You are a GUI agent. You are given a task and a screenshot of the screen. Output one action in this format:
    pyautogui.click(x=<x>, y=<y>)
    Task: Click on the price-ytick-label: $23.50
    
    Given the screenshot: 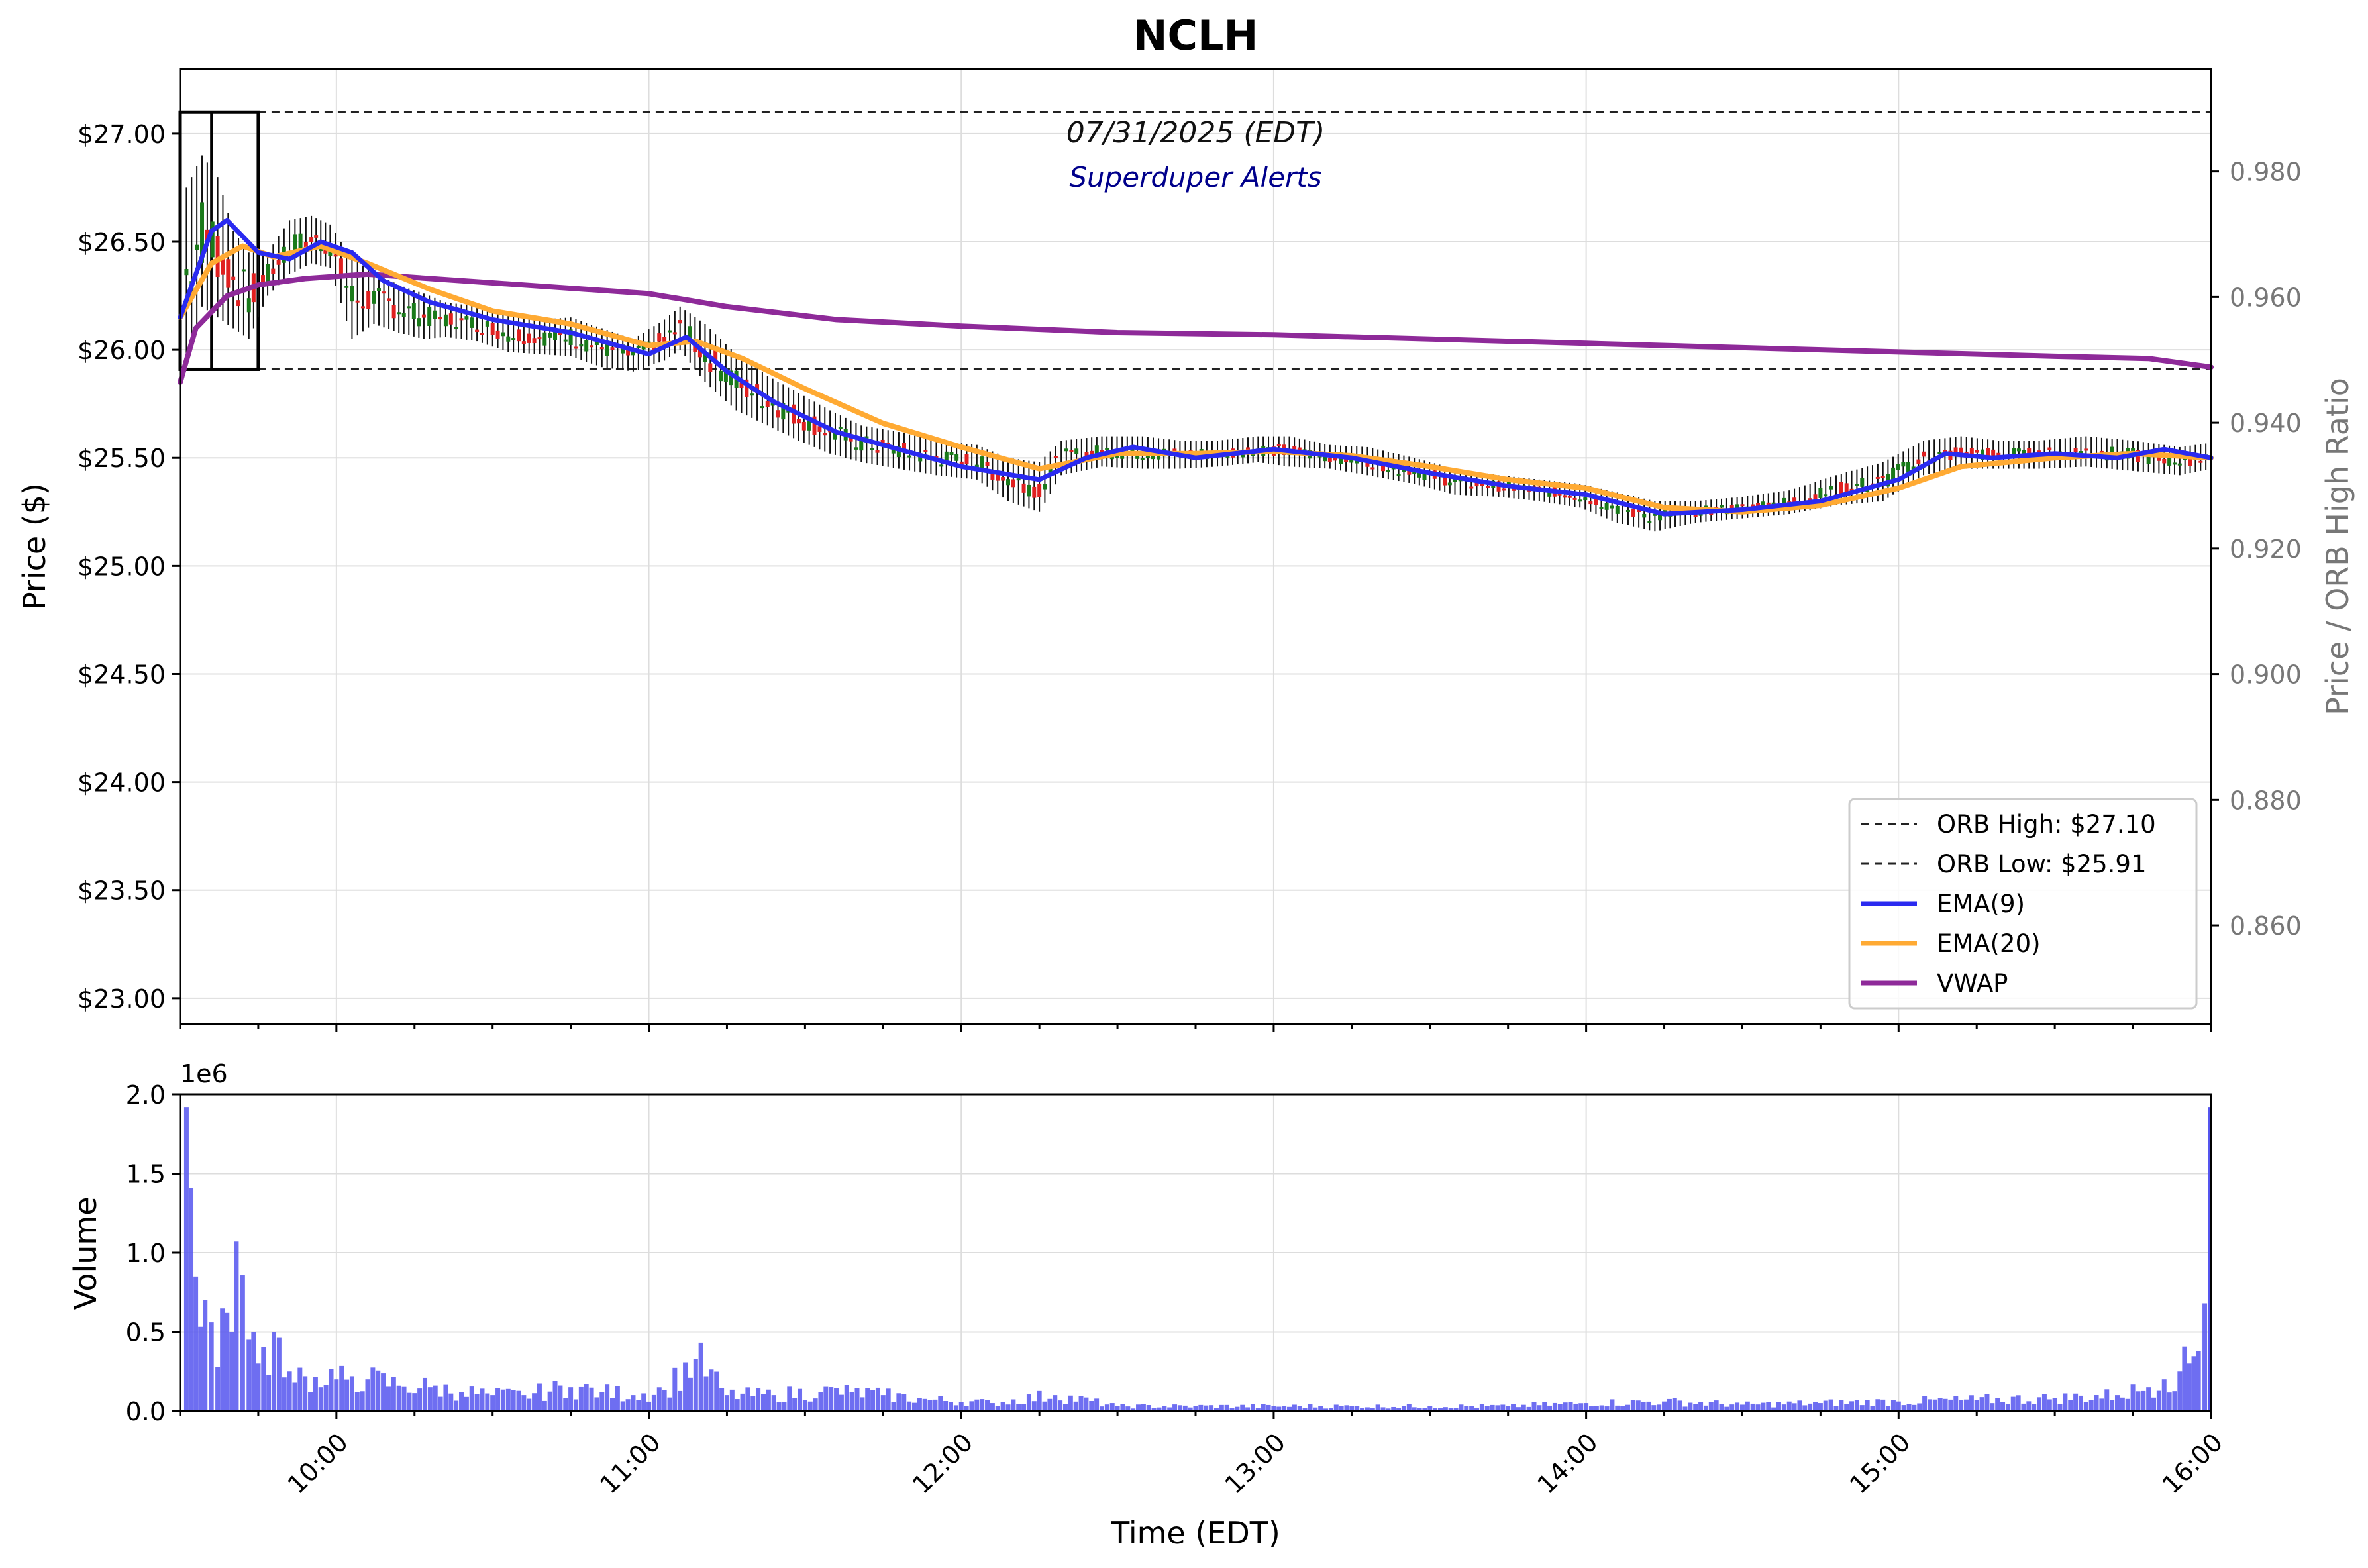 What is the action you would take?
    pyautogui.click(x=122, y=891)
    